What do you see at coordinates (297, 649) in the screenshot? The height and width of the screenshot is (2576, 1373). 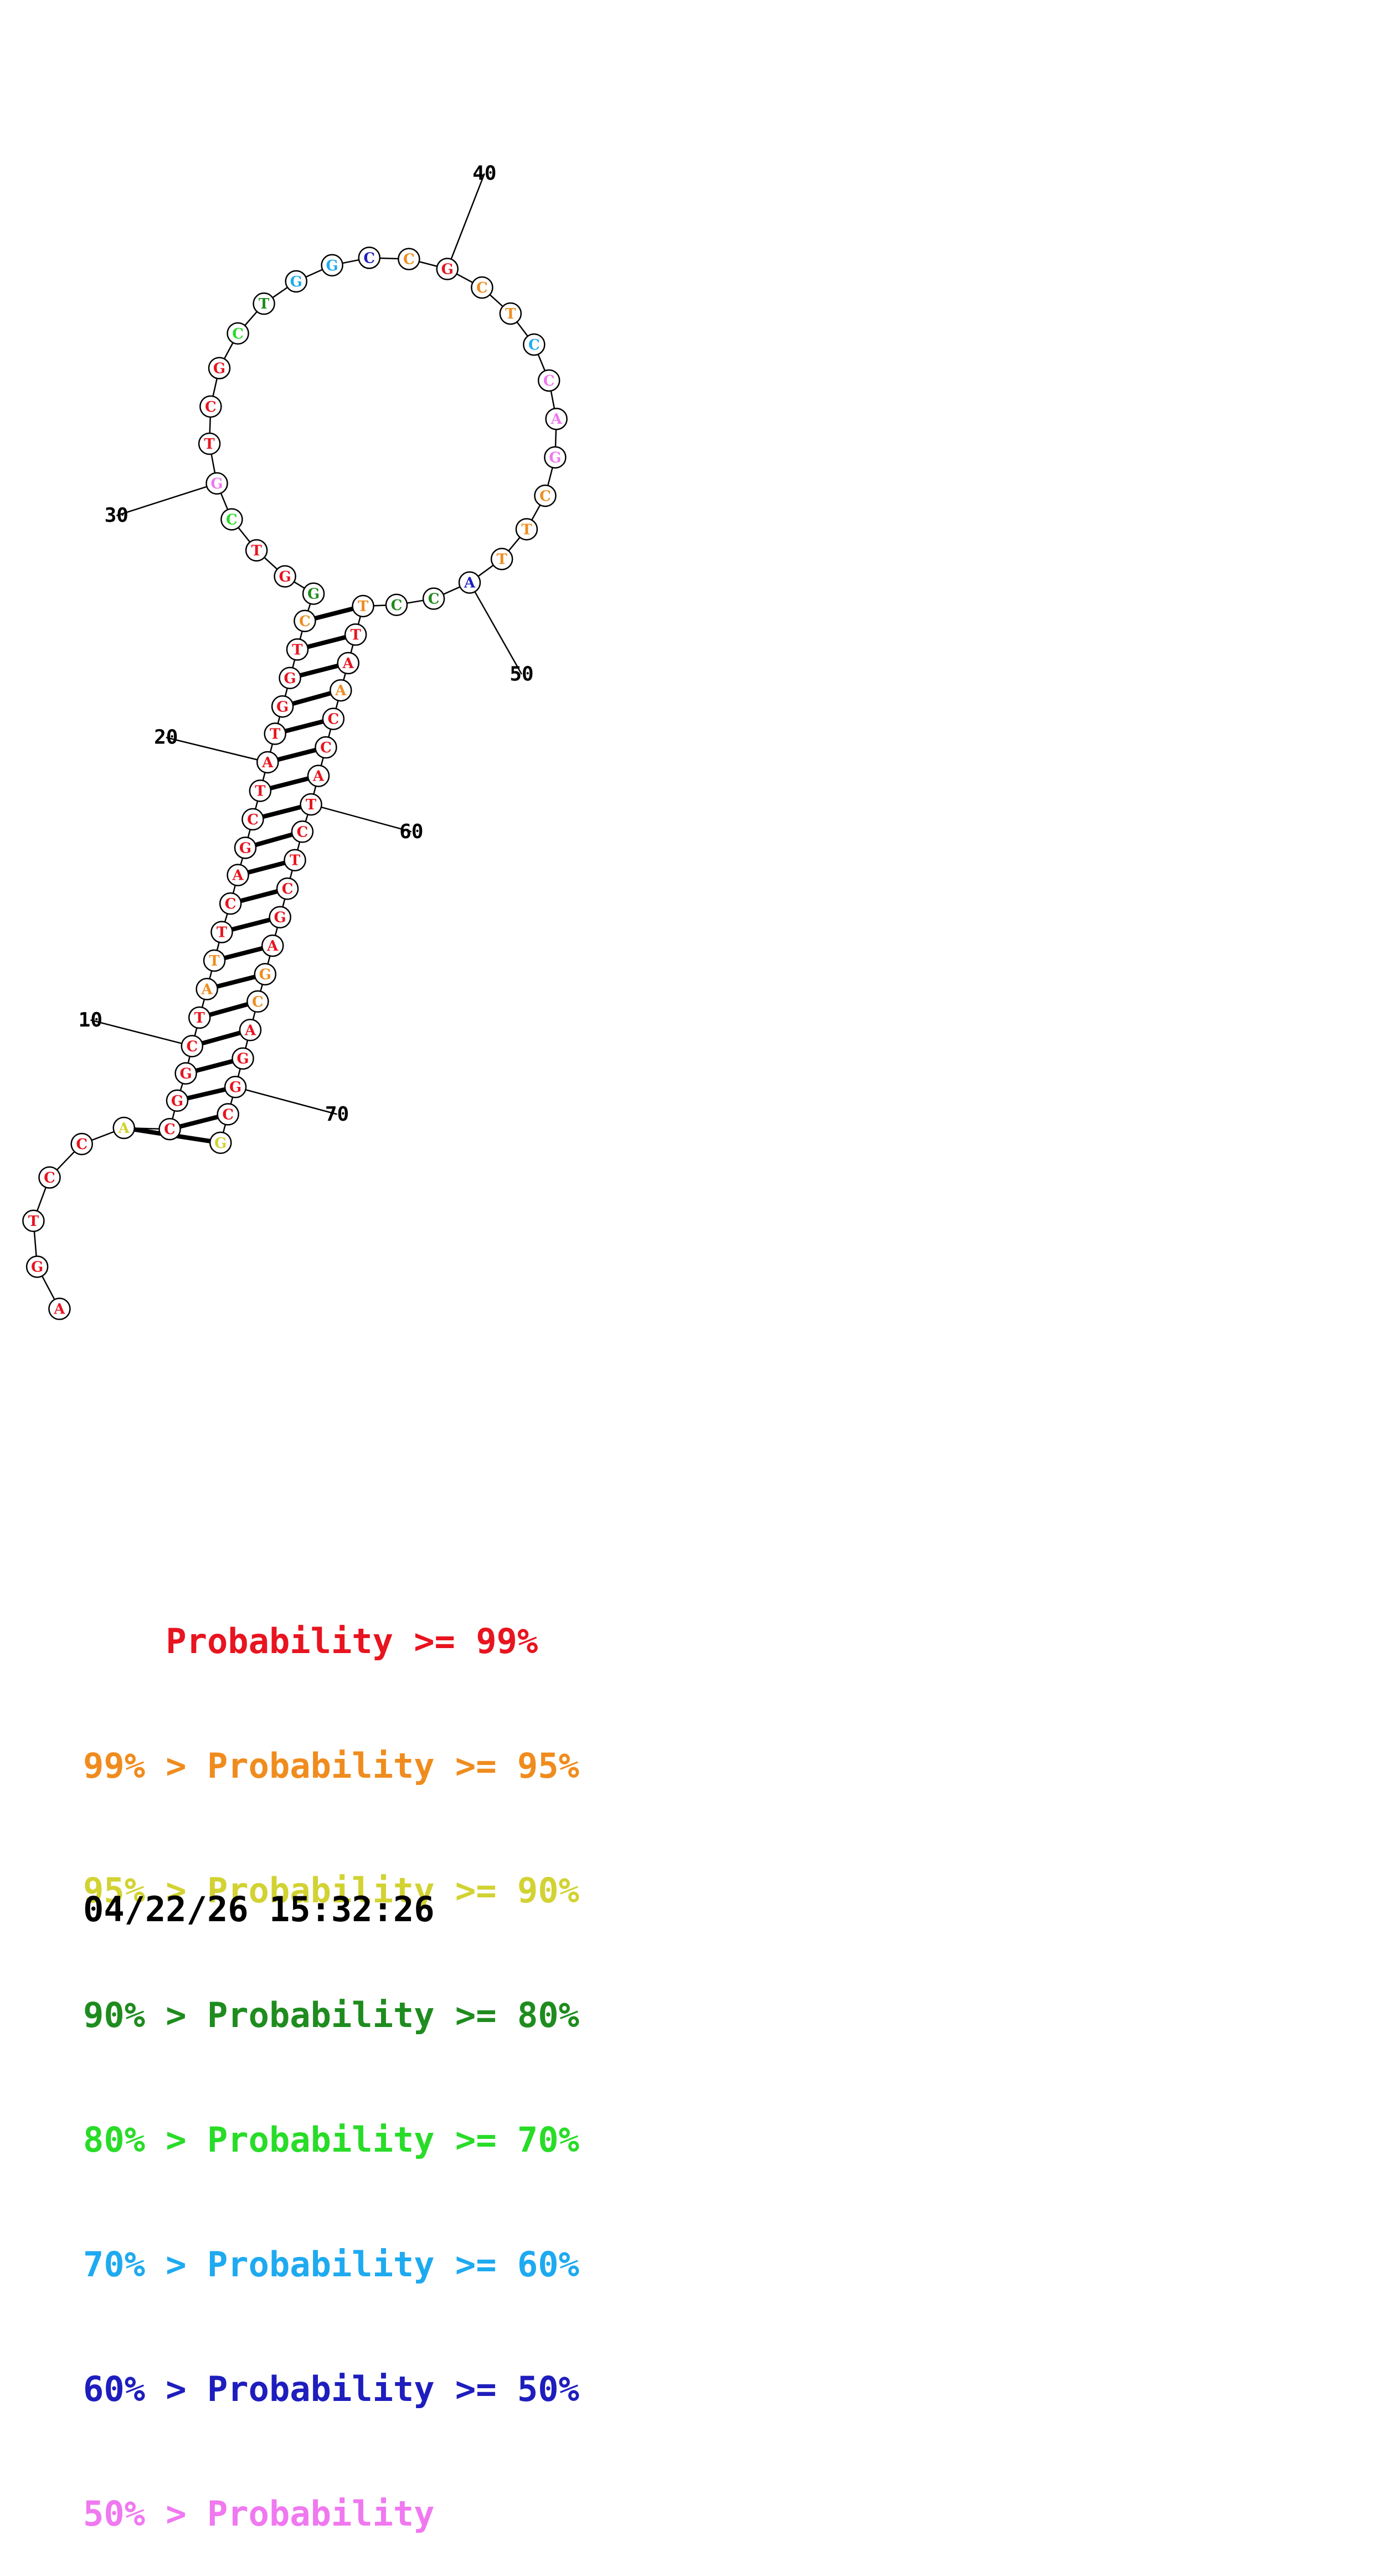 I see `nucleotide-24: T` at bounding box center [297, 649].